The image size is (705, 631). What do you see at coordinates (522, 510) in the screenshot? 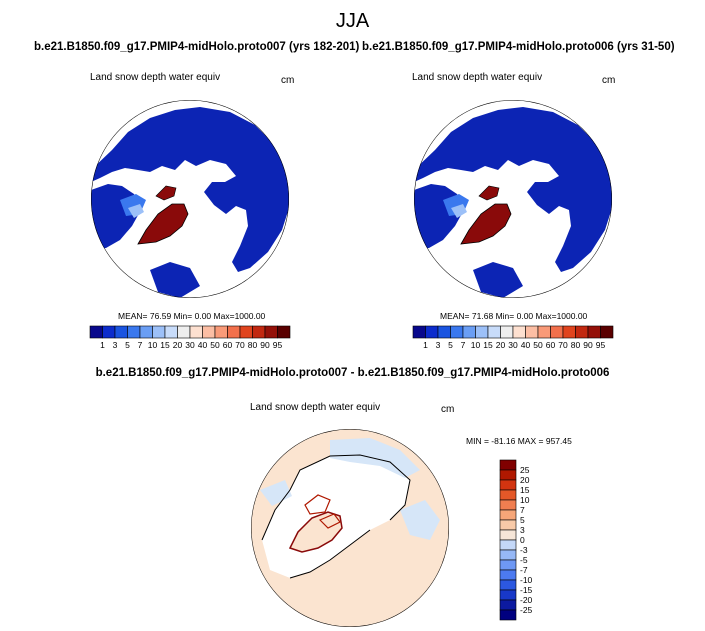
I see `difference-colorbar-label: 7` at bounding box center [522, 510].